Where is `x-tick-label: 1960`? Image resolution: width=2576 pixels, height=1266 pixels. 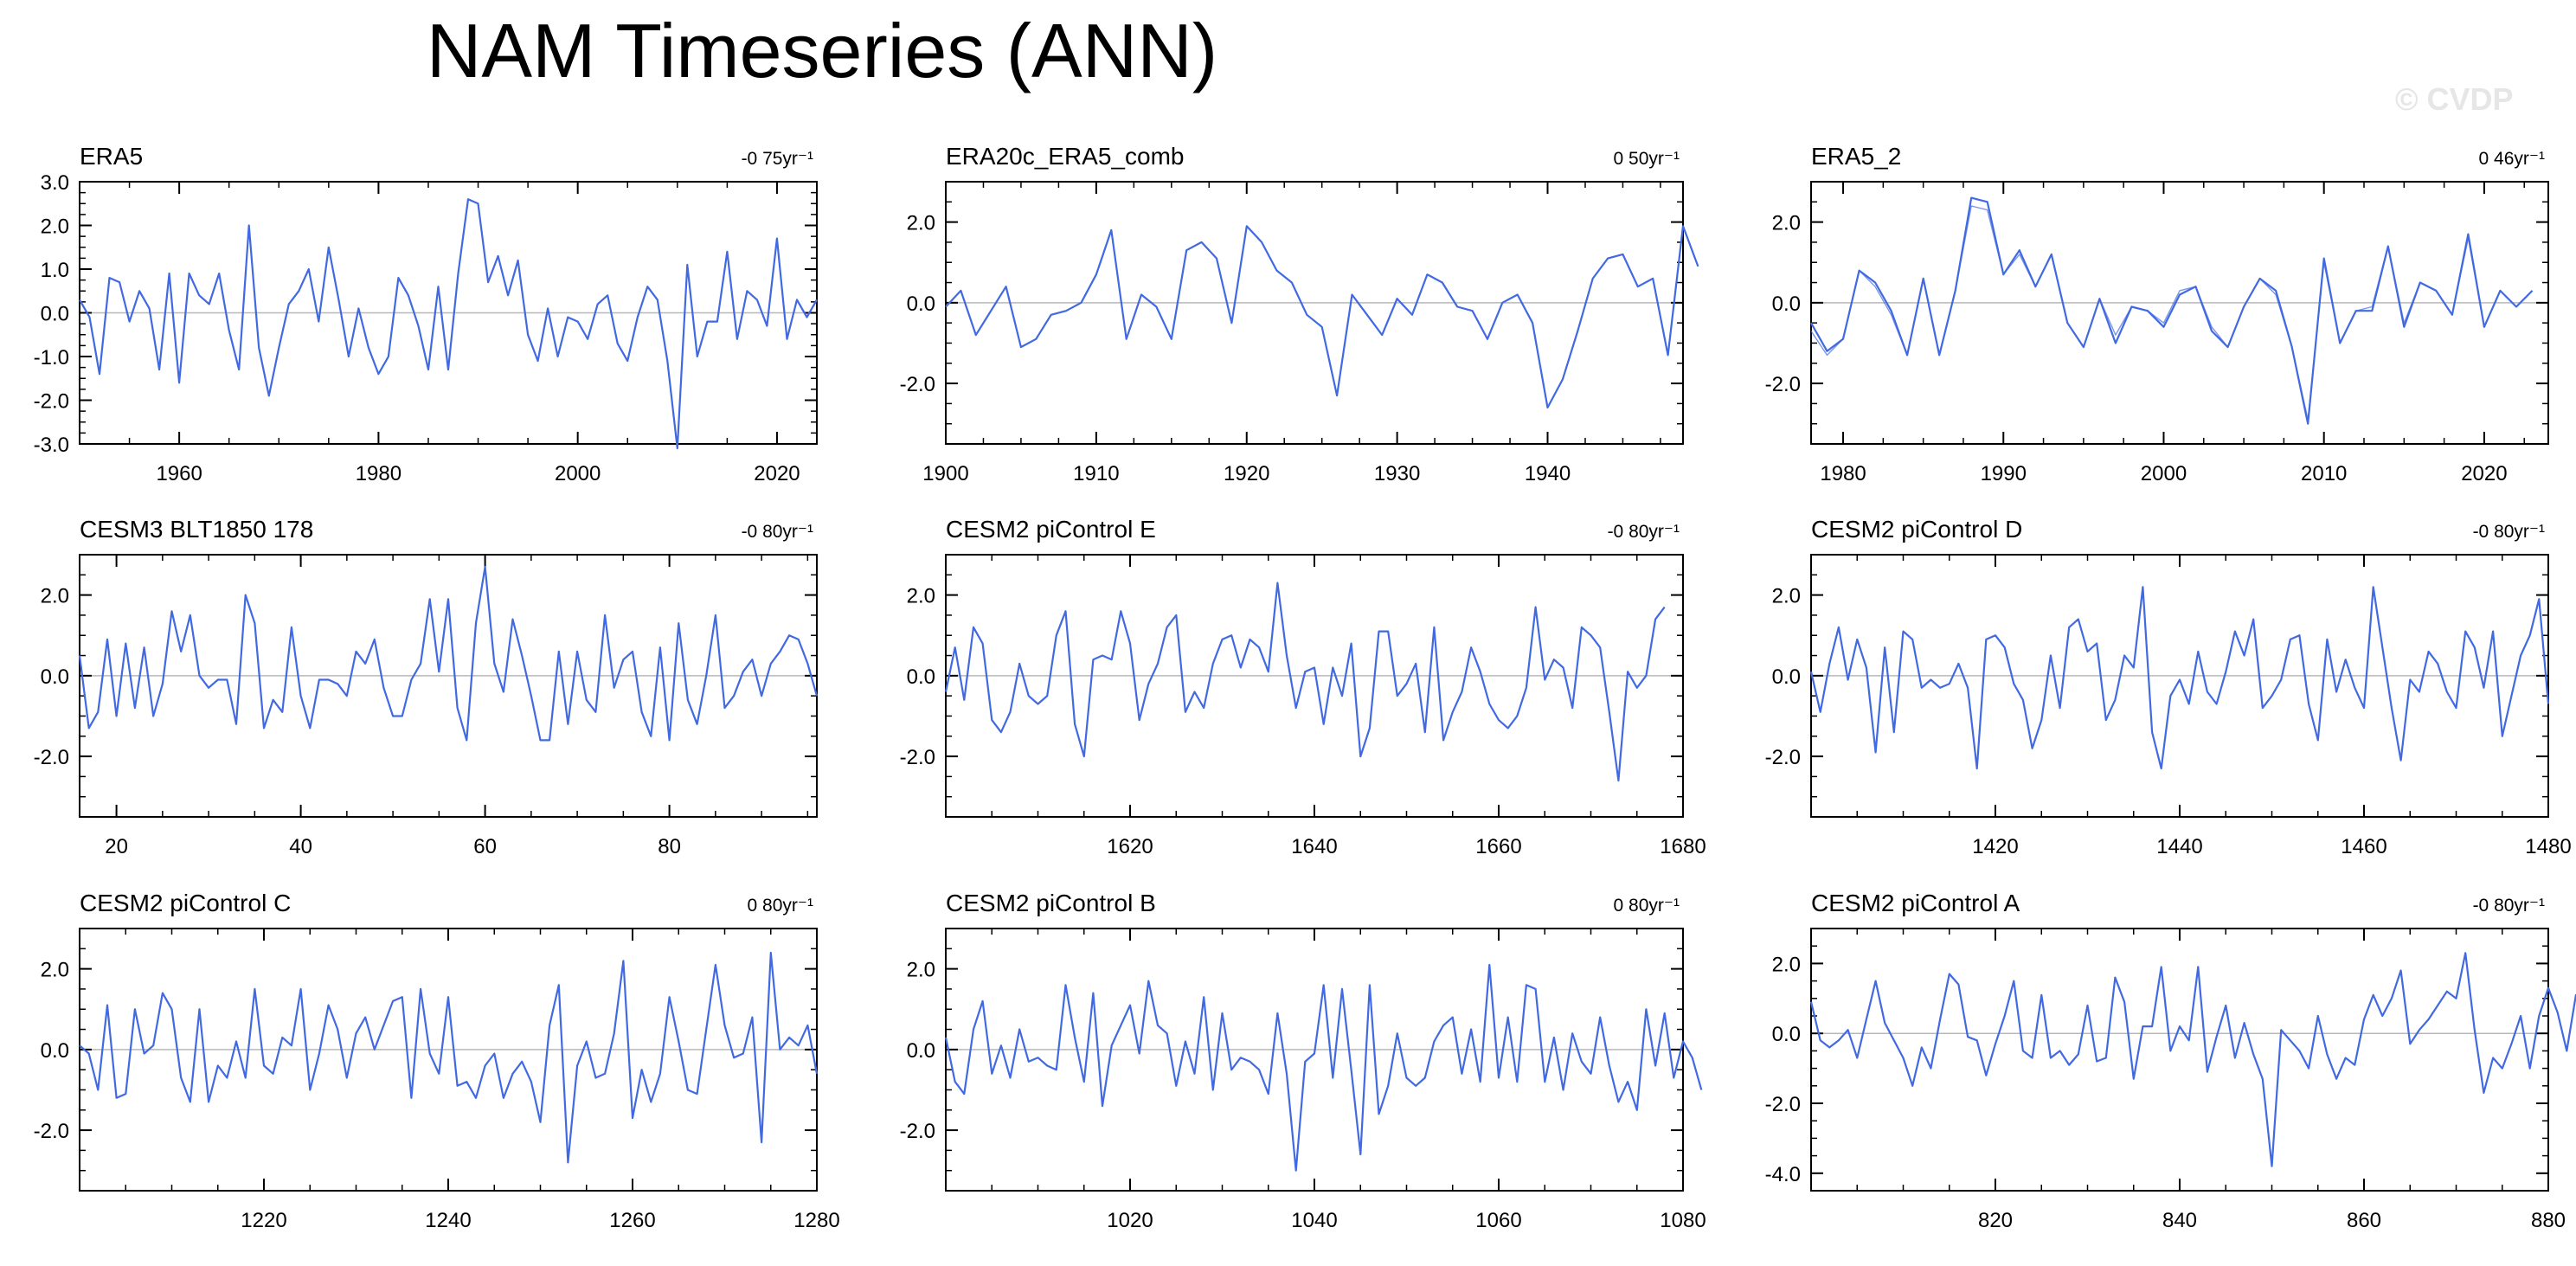
x-tick-label: 1960 is located at coordinates (179, 473).